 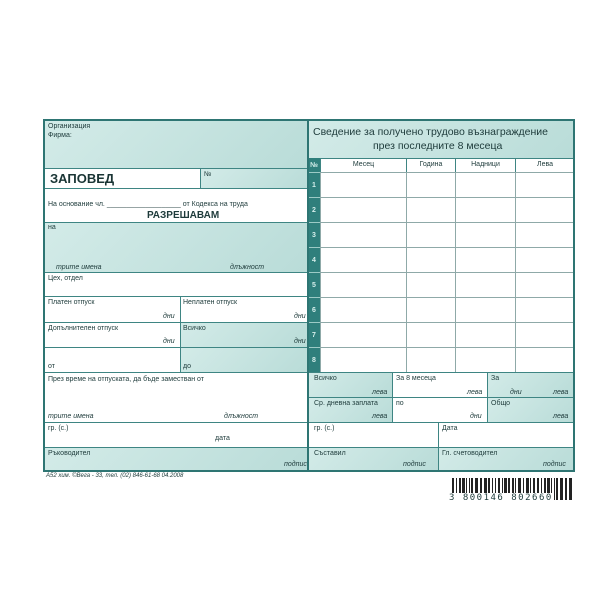 I want to click on firm-label: Фирма:, so click(x=60, y=135).